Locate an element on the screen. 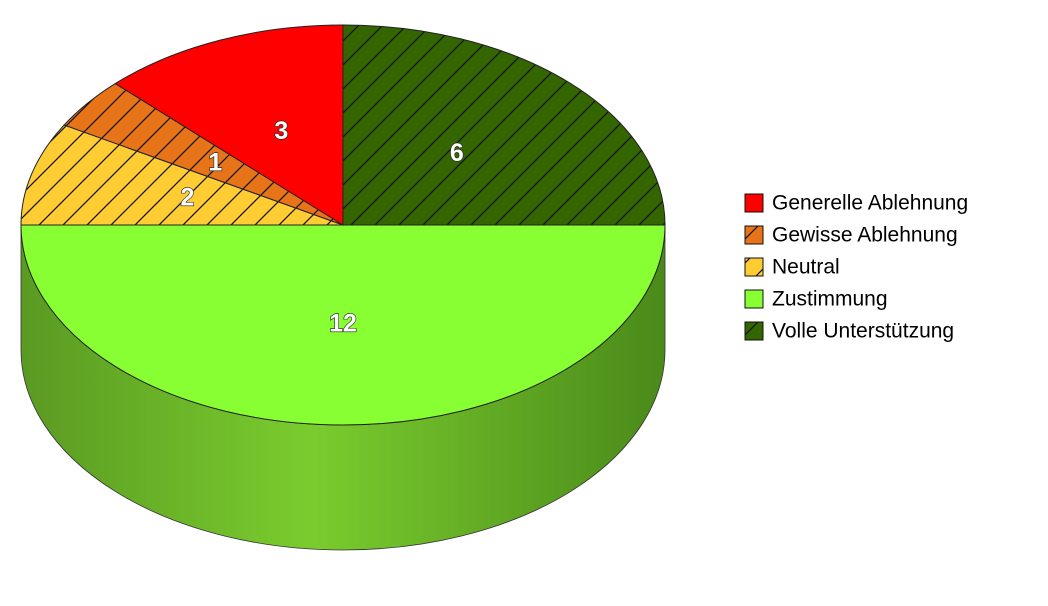 The height and width of the screenshot is (606, 1048). value-label: 12 is located at coordinates (343, 324).